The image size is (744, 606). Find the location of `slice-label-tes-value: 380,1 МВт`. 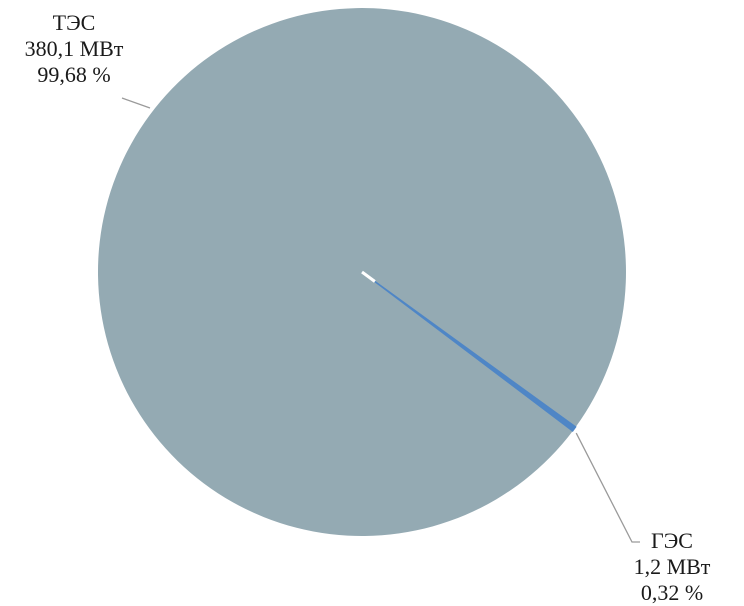

slice-label-tes-value: 380,1 МВт is located at coordinates (74, 48).